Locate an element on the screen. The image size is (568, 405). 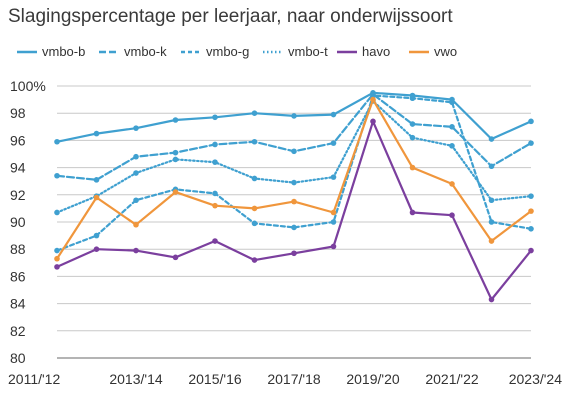
y-tick-label-1: 98 is located at coordinates (18, 113).